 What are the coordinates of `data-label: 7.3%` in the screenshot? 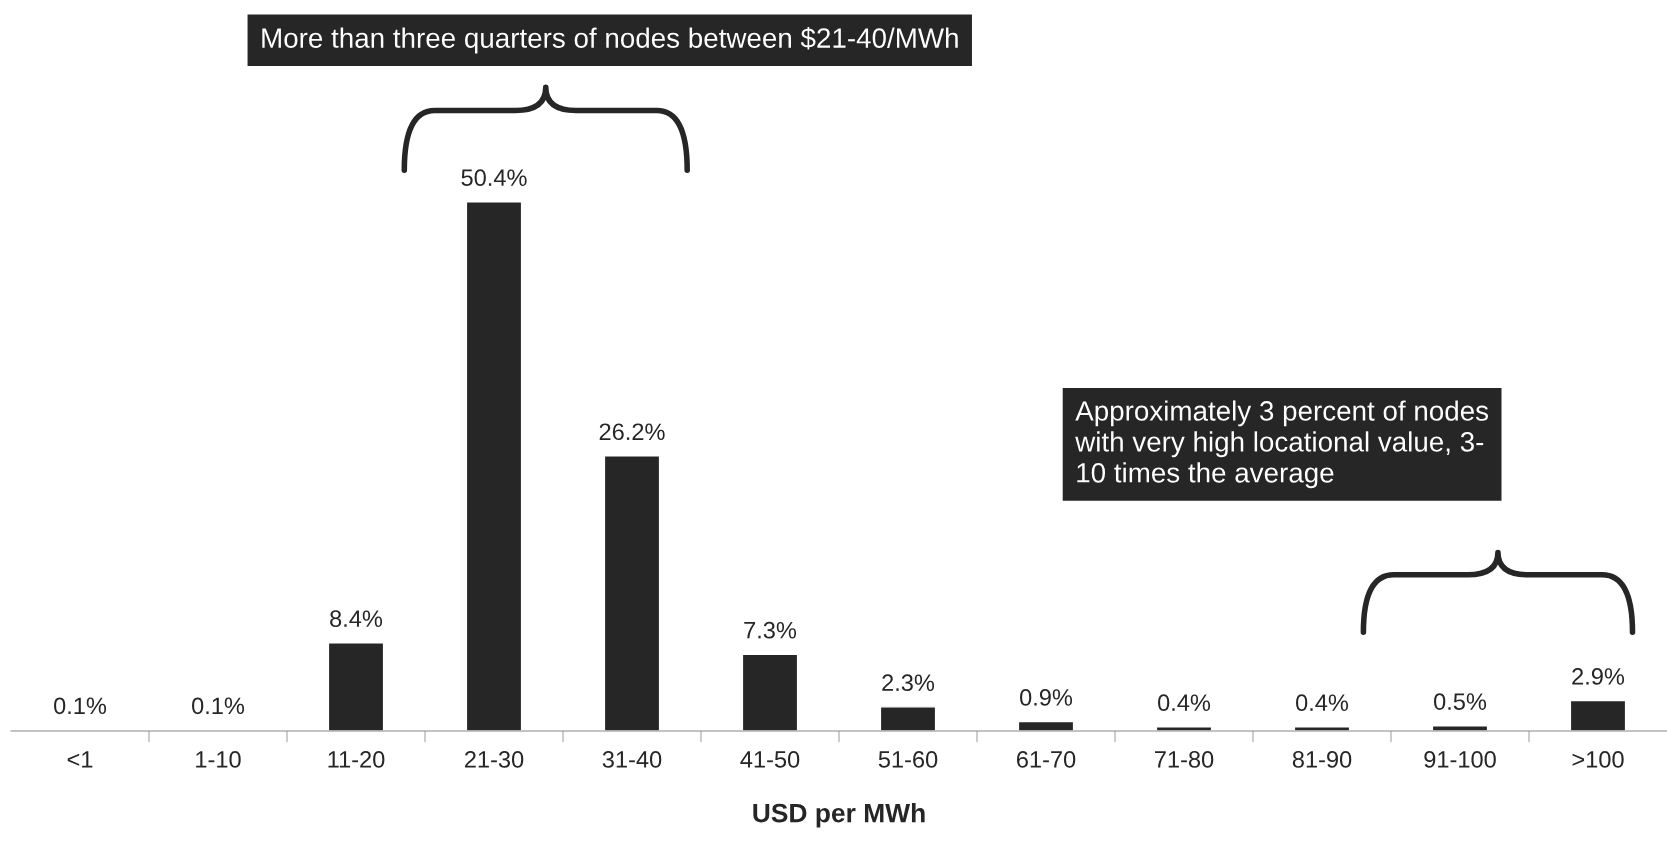 It's located at (770, 630).